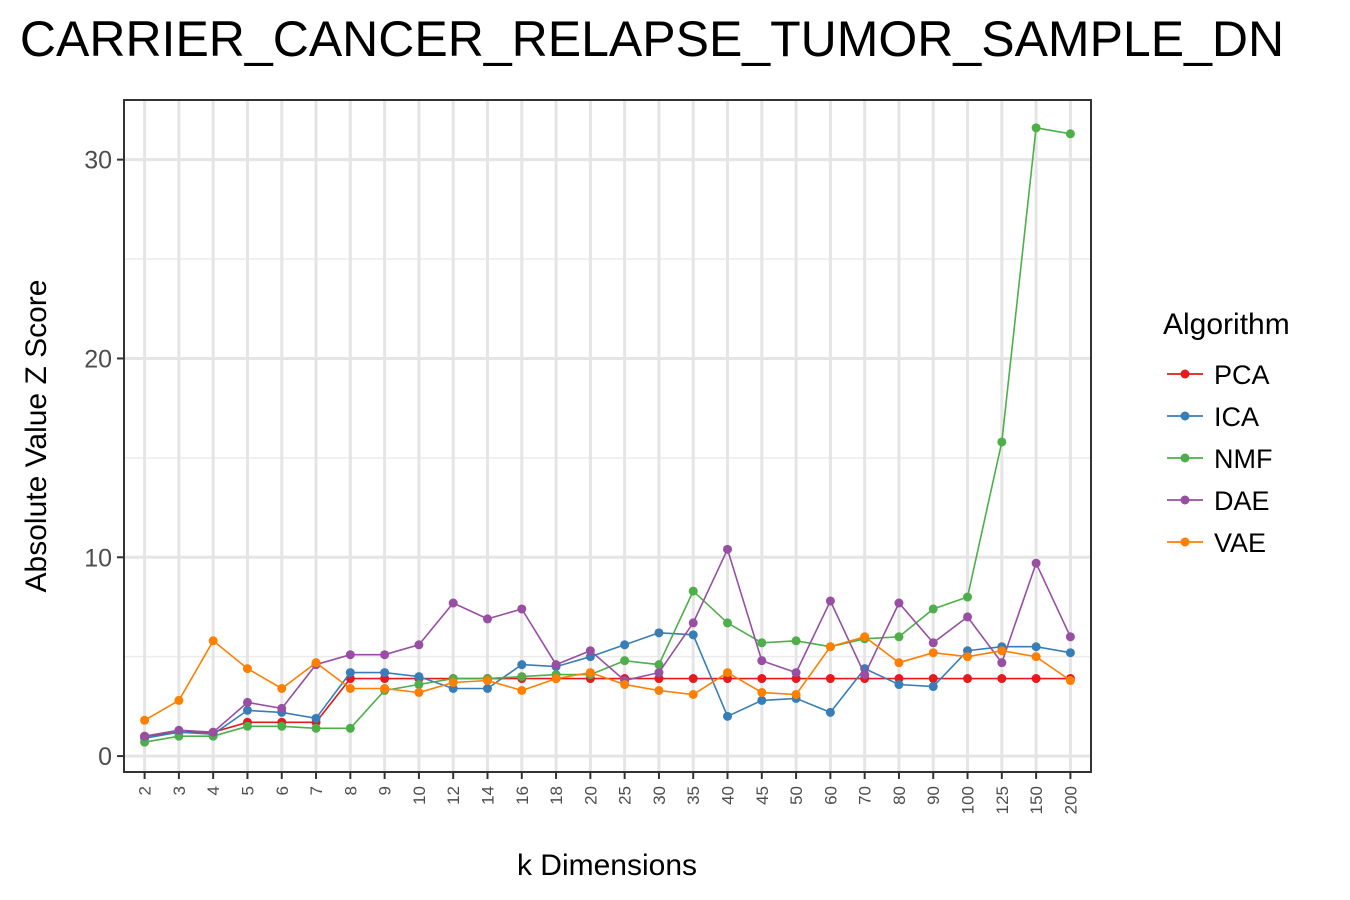 This screenshot has height=900, width=1350. I want to click on x-axis-label: k Dimensions, so click(607, 865).